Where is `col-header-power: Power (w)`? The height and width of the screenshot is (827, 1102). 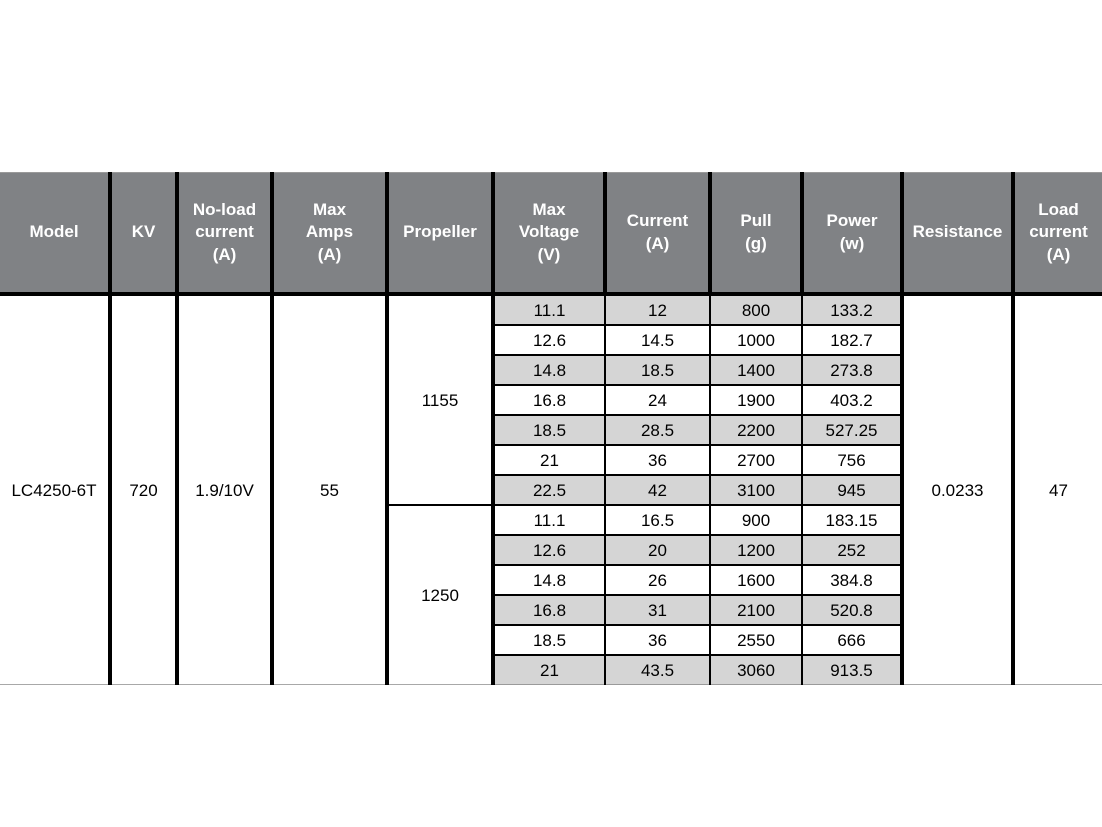
col-header-power: Power (w) is located at coordinates (852, 234).